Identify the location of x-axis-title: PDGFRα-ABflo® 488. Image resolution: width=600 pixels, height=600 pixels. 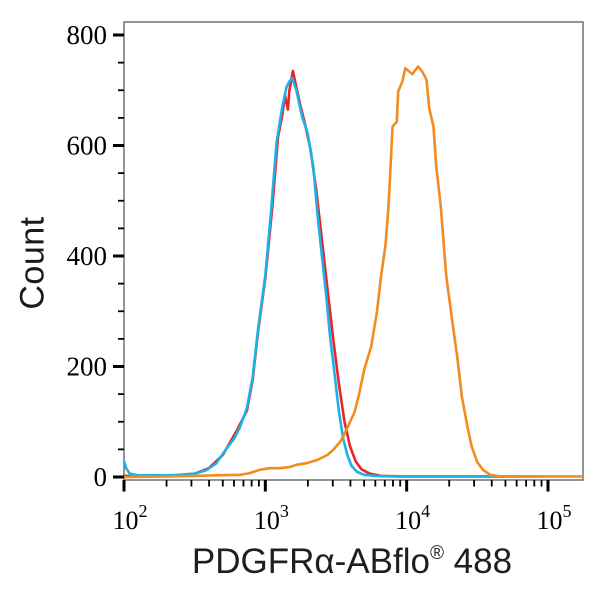
(352, 562).